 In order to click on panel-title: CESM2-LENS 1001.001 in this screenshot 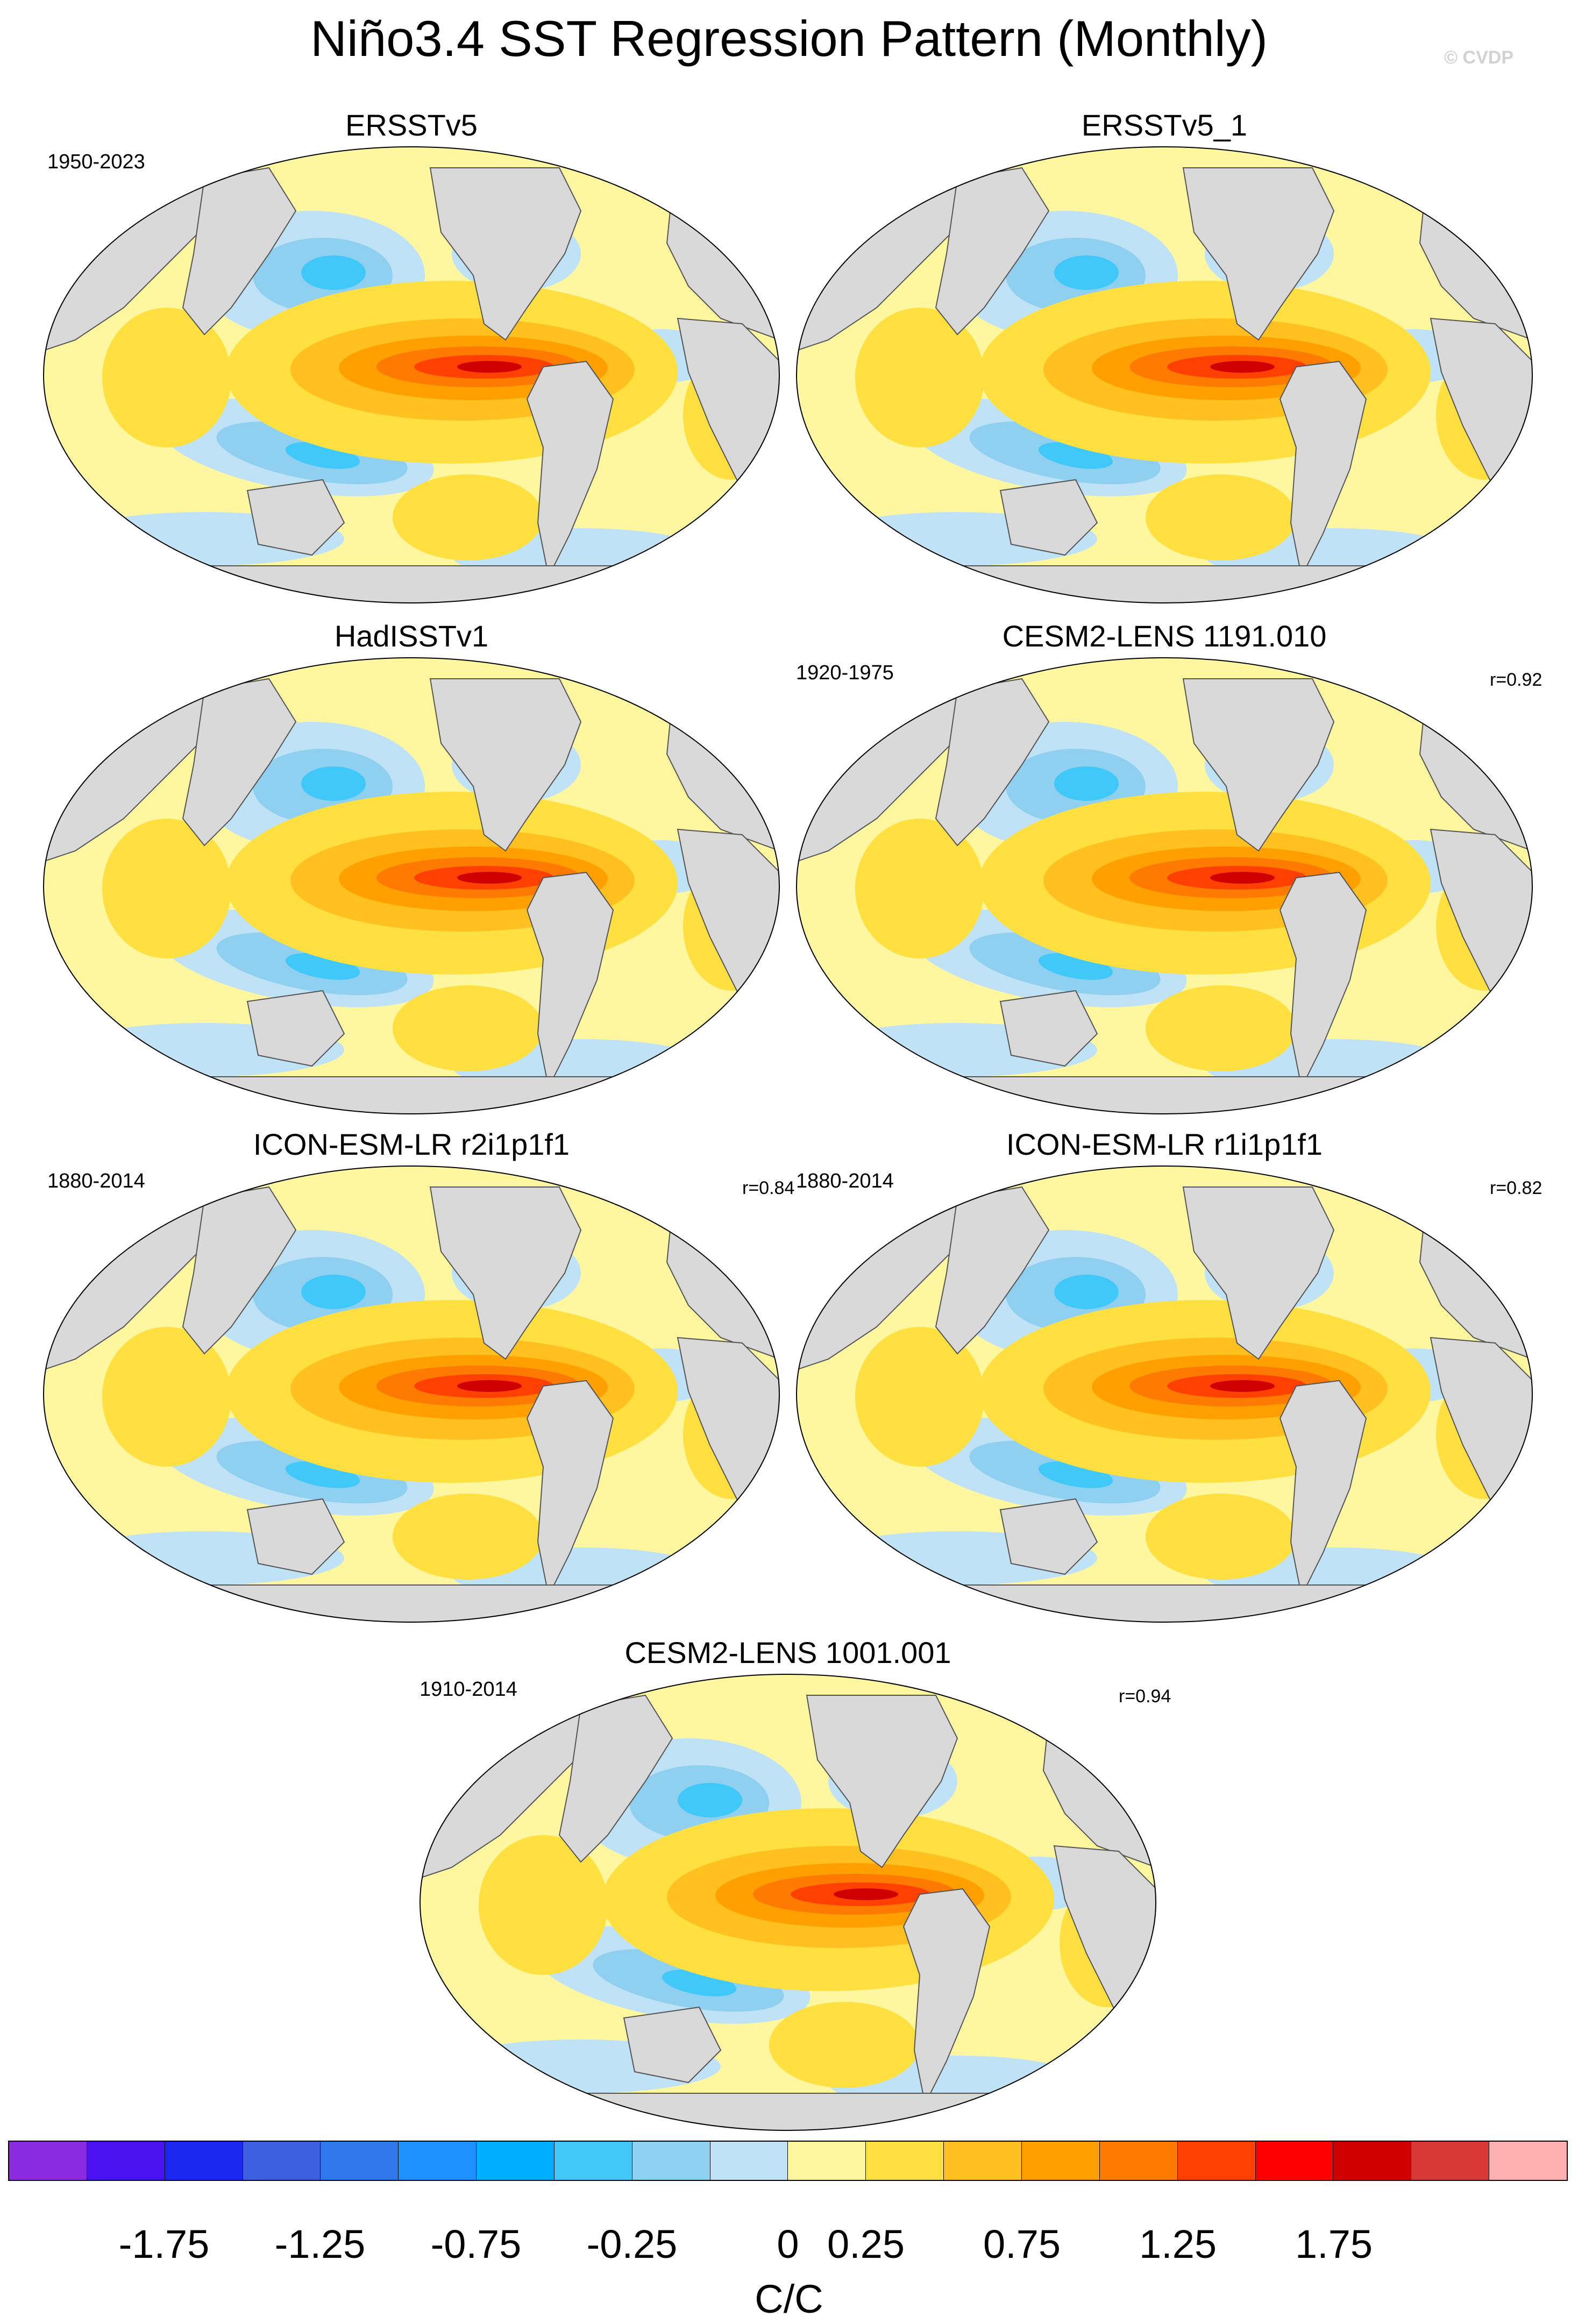, I will do `click(787, 1652)`.